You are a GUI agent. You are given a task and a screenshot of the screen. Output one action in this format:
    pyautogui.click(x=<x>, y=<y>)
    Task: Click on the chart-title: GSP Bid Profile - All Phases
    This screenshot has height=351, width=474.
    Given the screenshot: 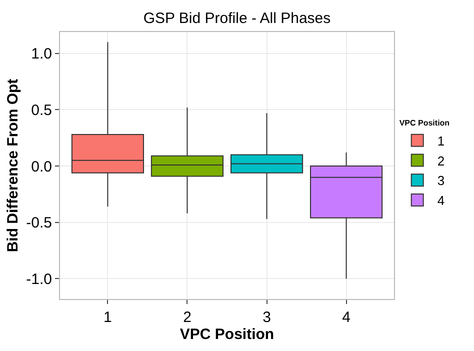 What is the action you would take?
    pyautogui.click(x=237, y=18)
    